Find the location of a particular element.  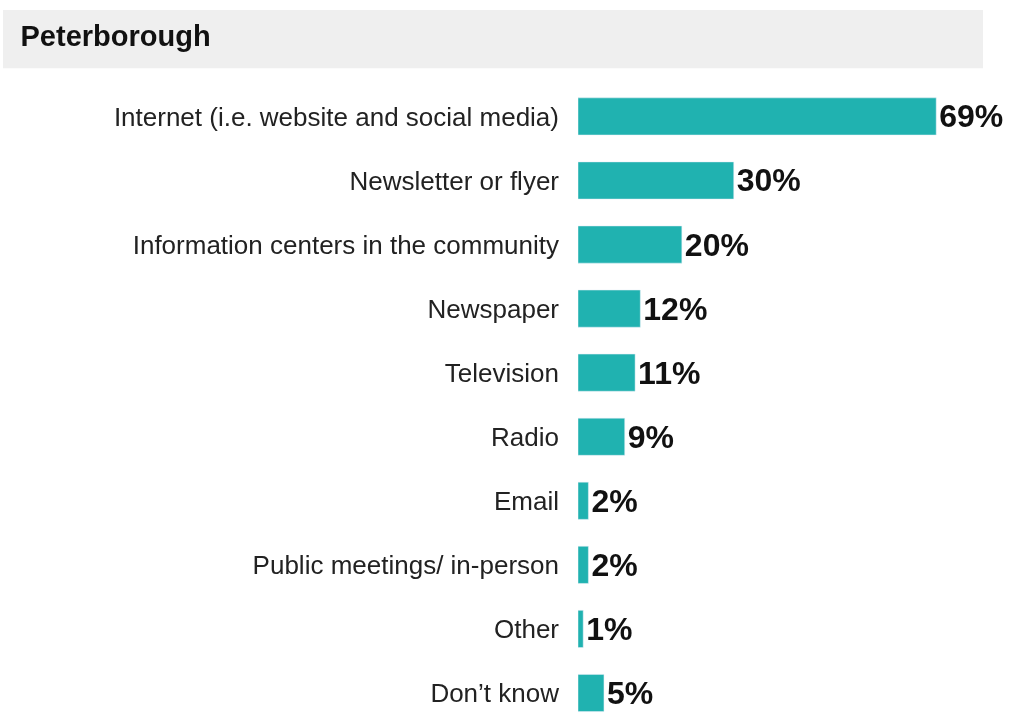

y-tick-label: Newspaper is located at coordinates (493, 308).